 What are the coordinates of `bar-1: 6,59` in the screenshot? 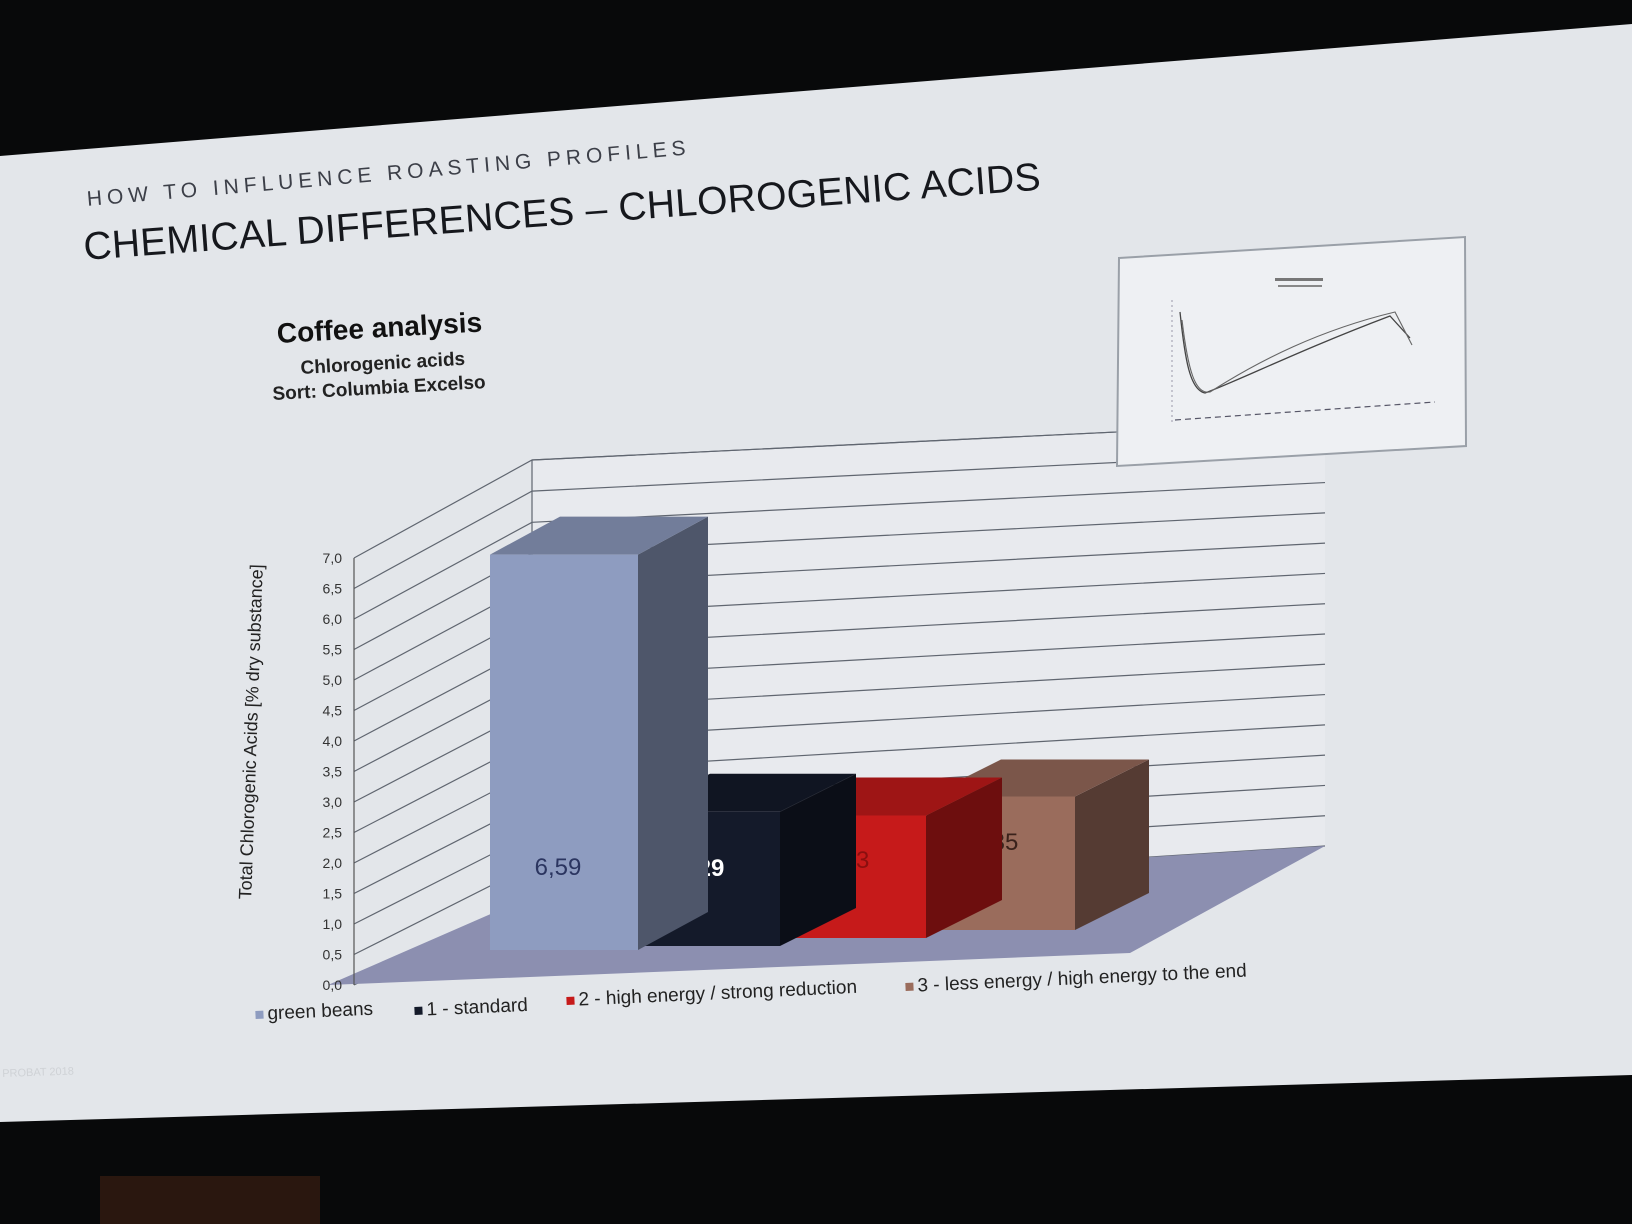 It's located at (599, 733).